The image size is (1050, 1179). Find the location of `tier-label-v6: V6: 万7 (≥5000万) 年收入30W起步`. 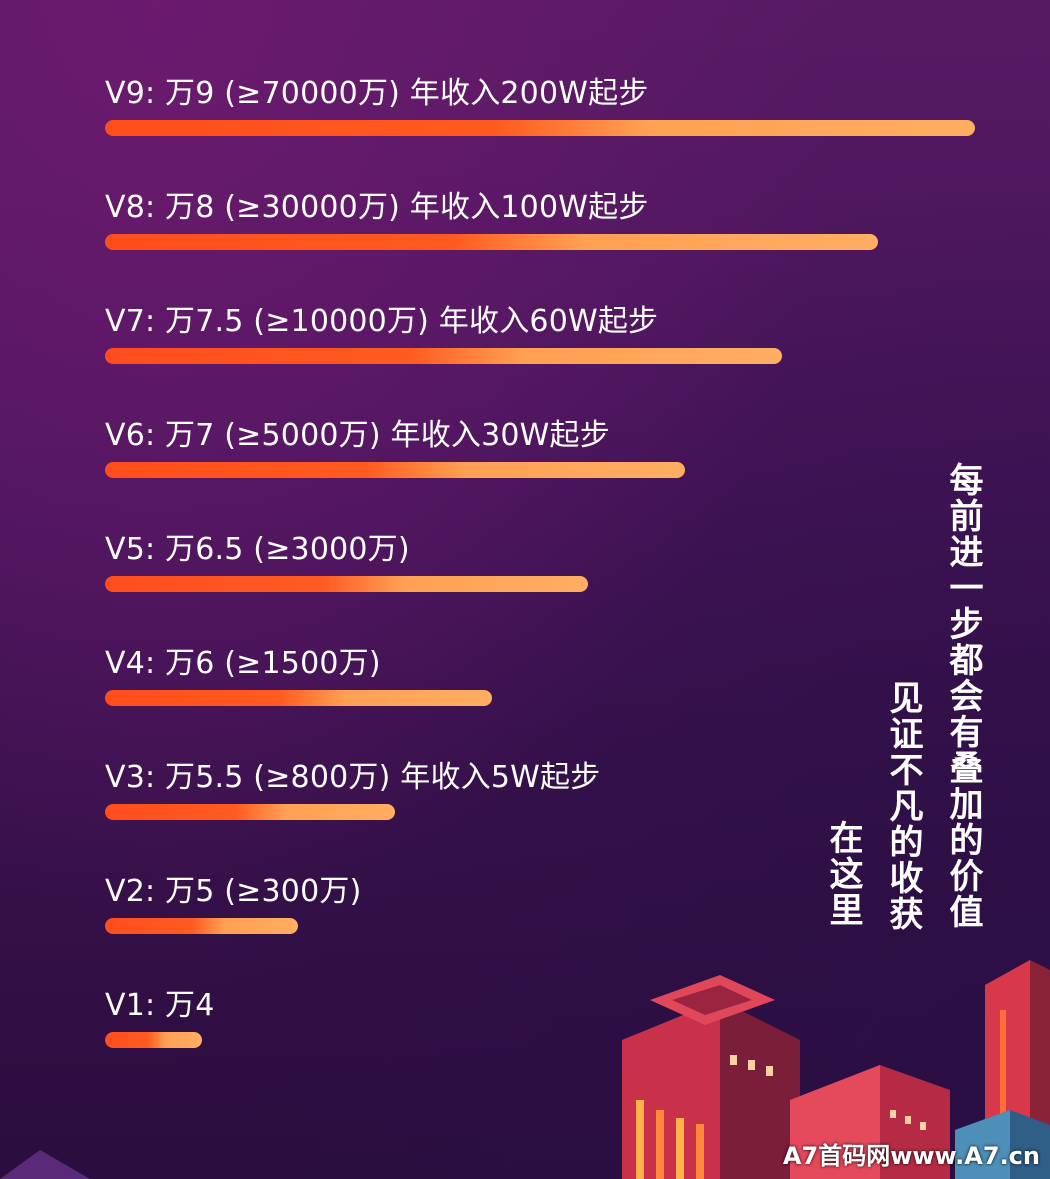

tier-label-v6: V6: 万7 (≥5000万) 年收入30W起步 is located at coordinates (357, 435).